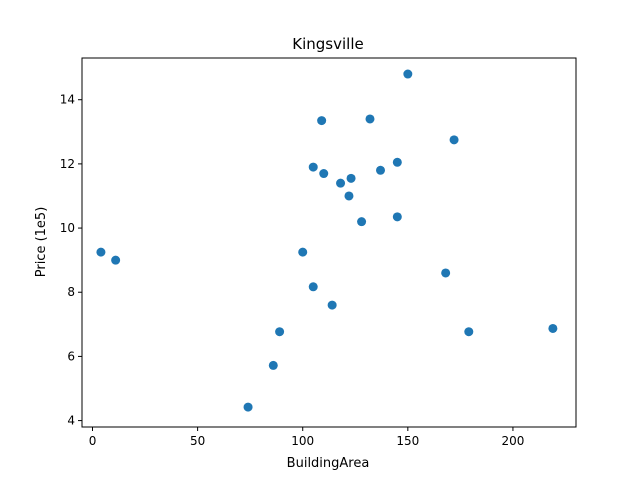 The height and width of the screenshot is (480, 640). What do you see at coordinates (71, 292) in the screenshot?
I see `y-tick-label: 8` at bounding box center [71, 292].